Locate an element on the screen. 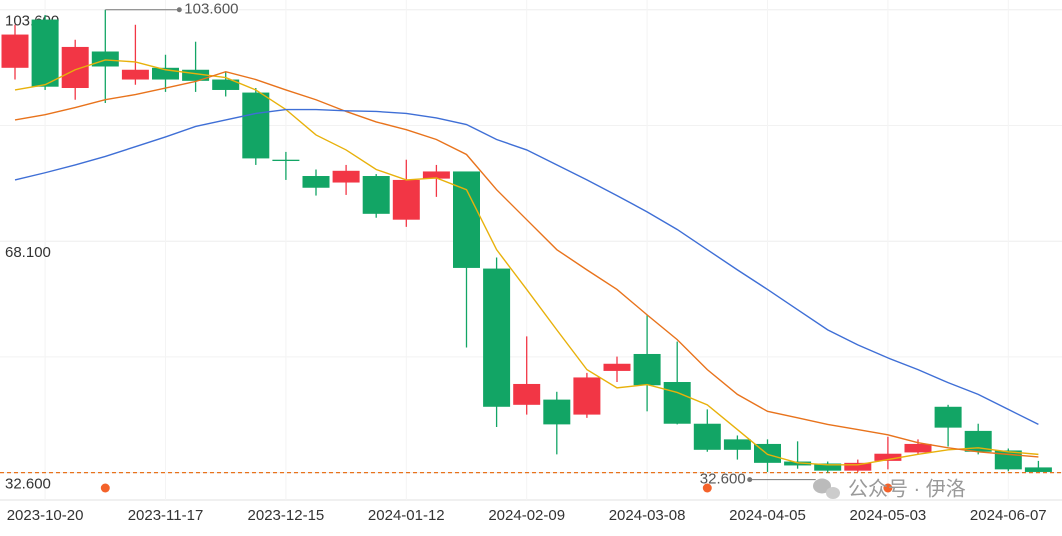  watermark: 公众号 · 伊洛 is located at coordinates (889, 488).